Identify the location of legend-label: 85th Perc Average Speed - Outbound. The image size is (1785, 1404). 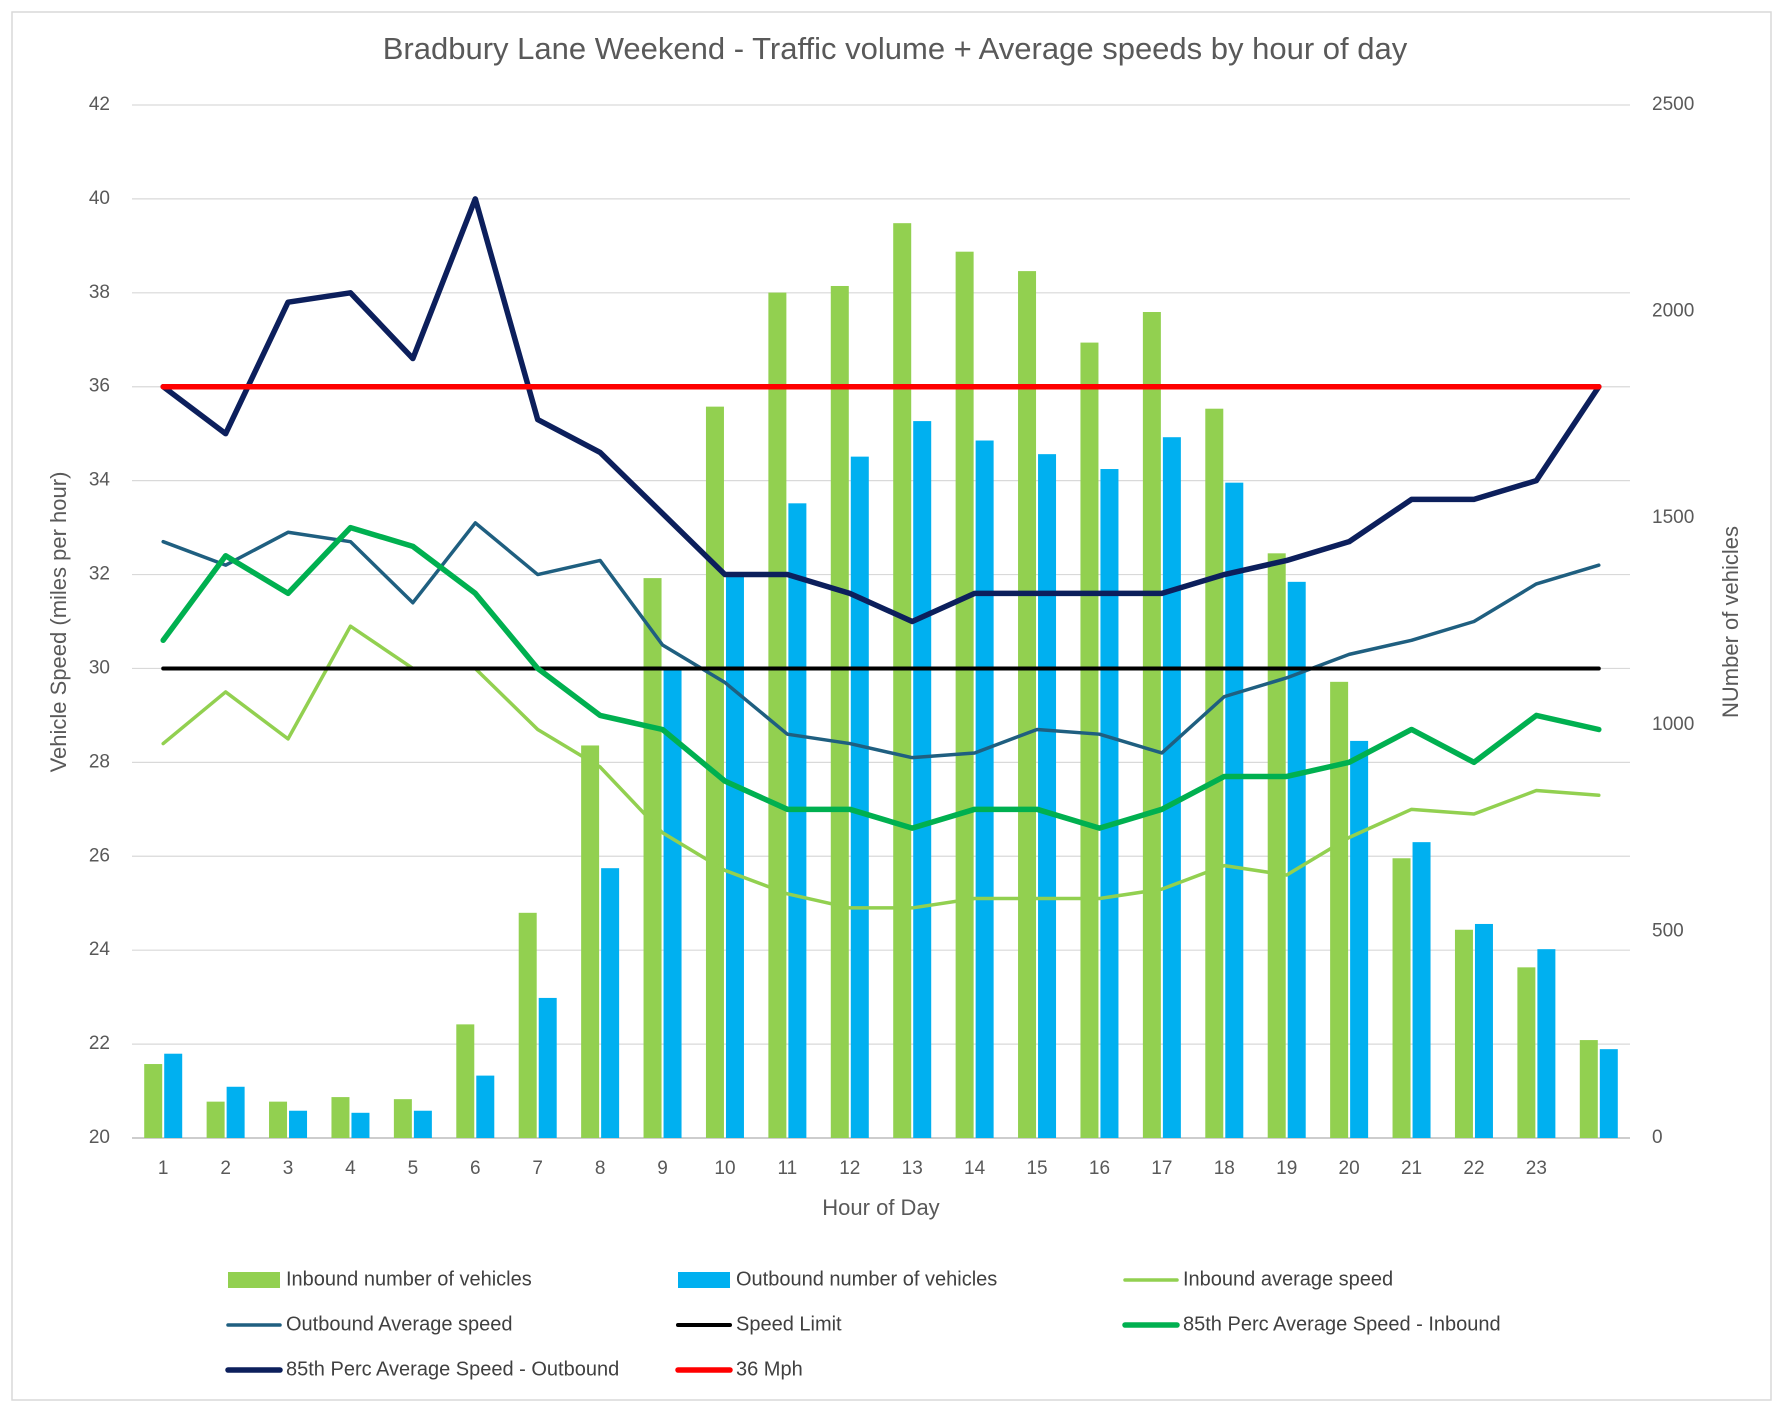
(452, 1369).